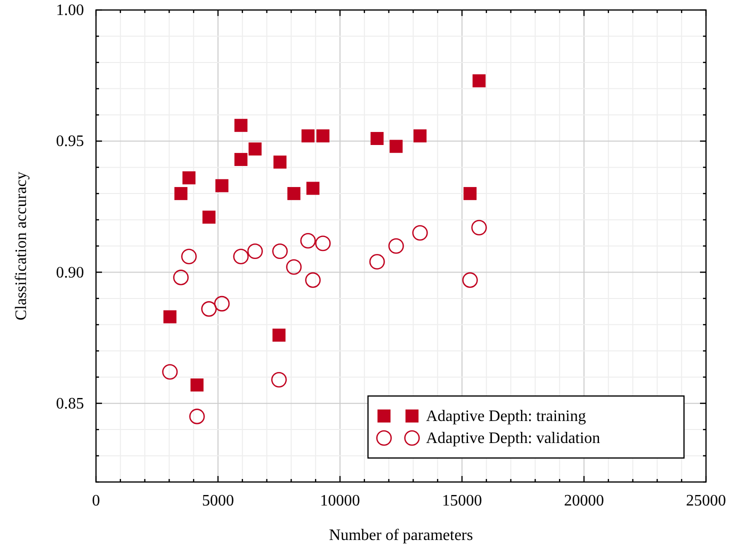 This screenshot has height=548, width=732. Describe the element at coordinates (21, 246) in the screenshot. I see `y-axis-title: Classification accuracy` at that location.